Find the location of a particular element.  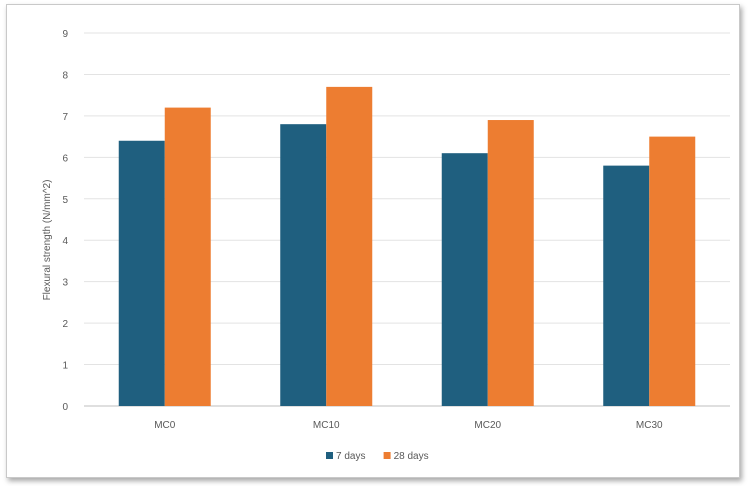

x-tick-label: MC0 is located at coordinates (165, 425).